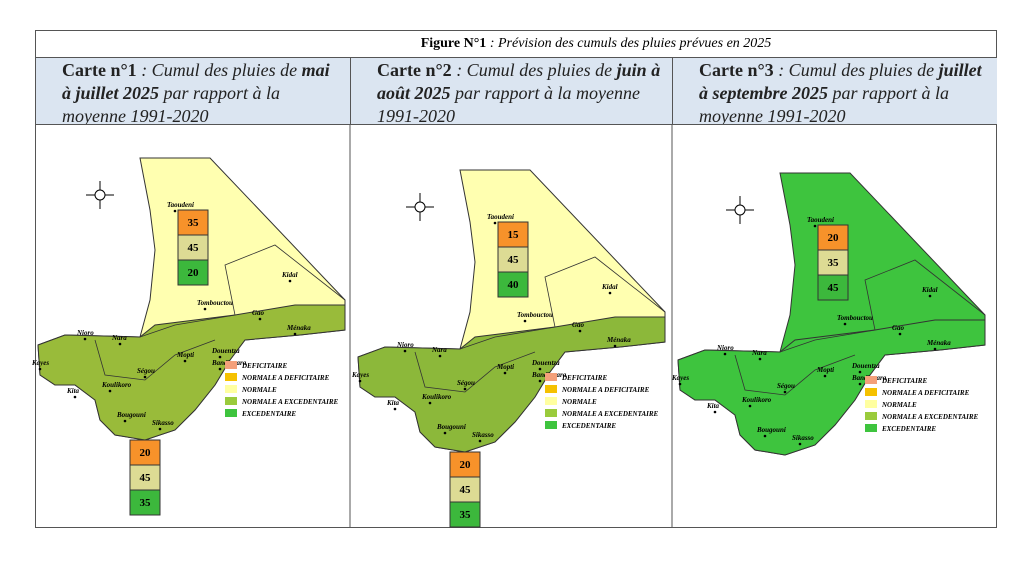 Image resolution: width=1024 pixels, height=565 pixels. Describe the element at coordinates (899, 405) in the screenshot. I see `legend-label: NORMALE` at that location.